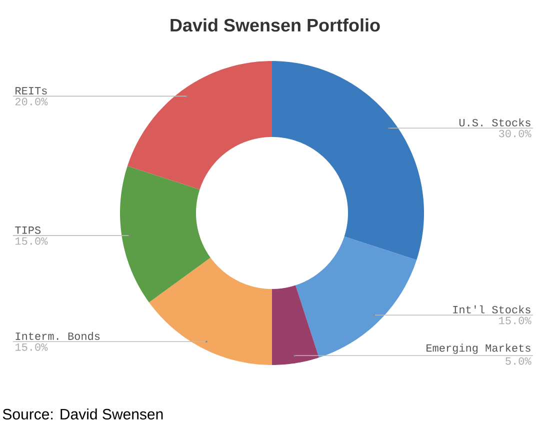  I want to click on slice-label: REITs, so click(31, 90).